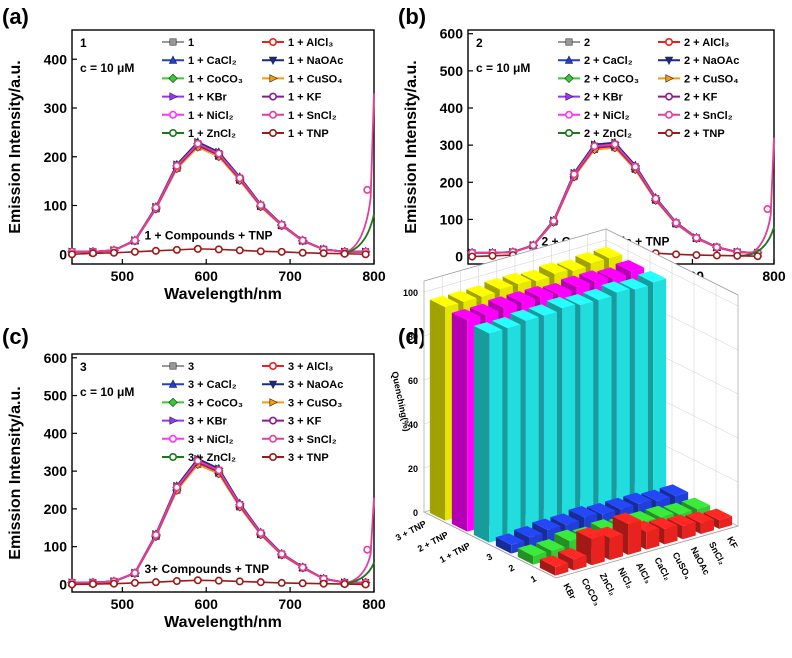 The image size is (792, 658). Describe the element at coordinates (711, 61) in the screenshot. I see `legend-entry: 2 + NaOAc` at that location.